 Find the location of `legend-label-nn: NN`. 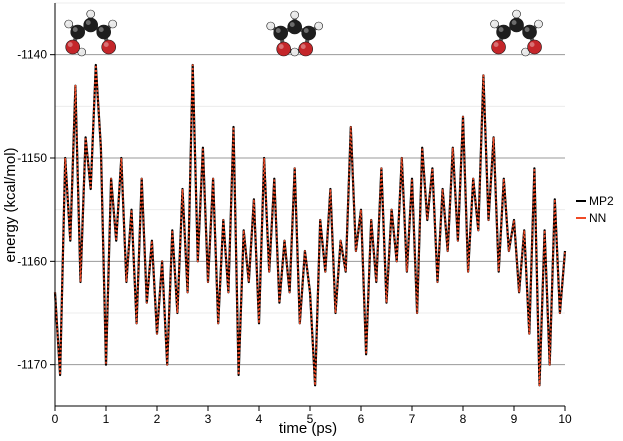

legend-label-nn: NN is located at coordinates (597, 218).